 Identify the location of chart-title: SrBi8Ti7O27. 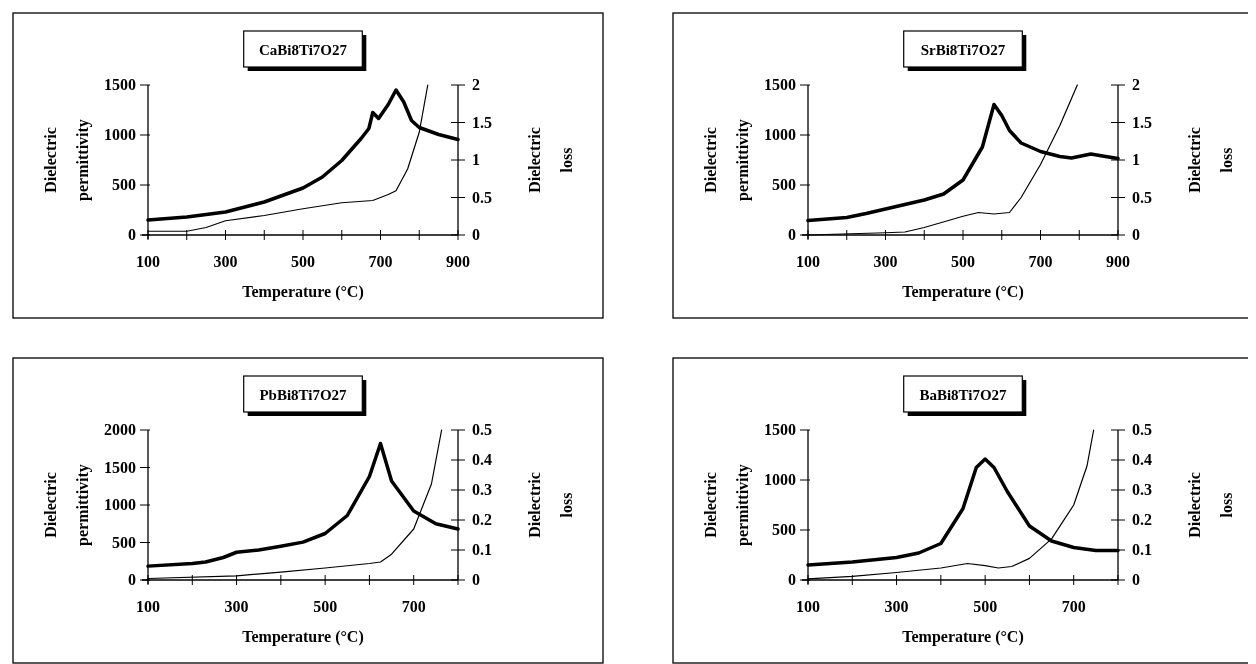
(963, 50).